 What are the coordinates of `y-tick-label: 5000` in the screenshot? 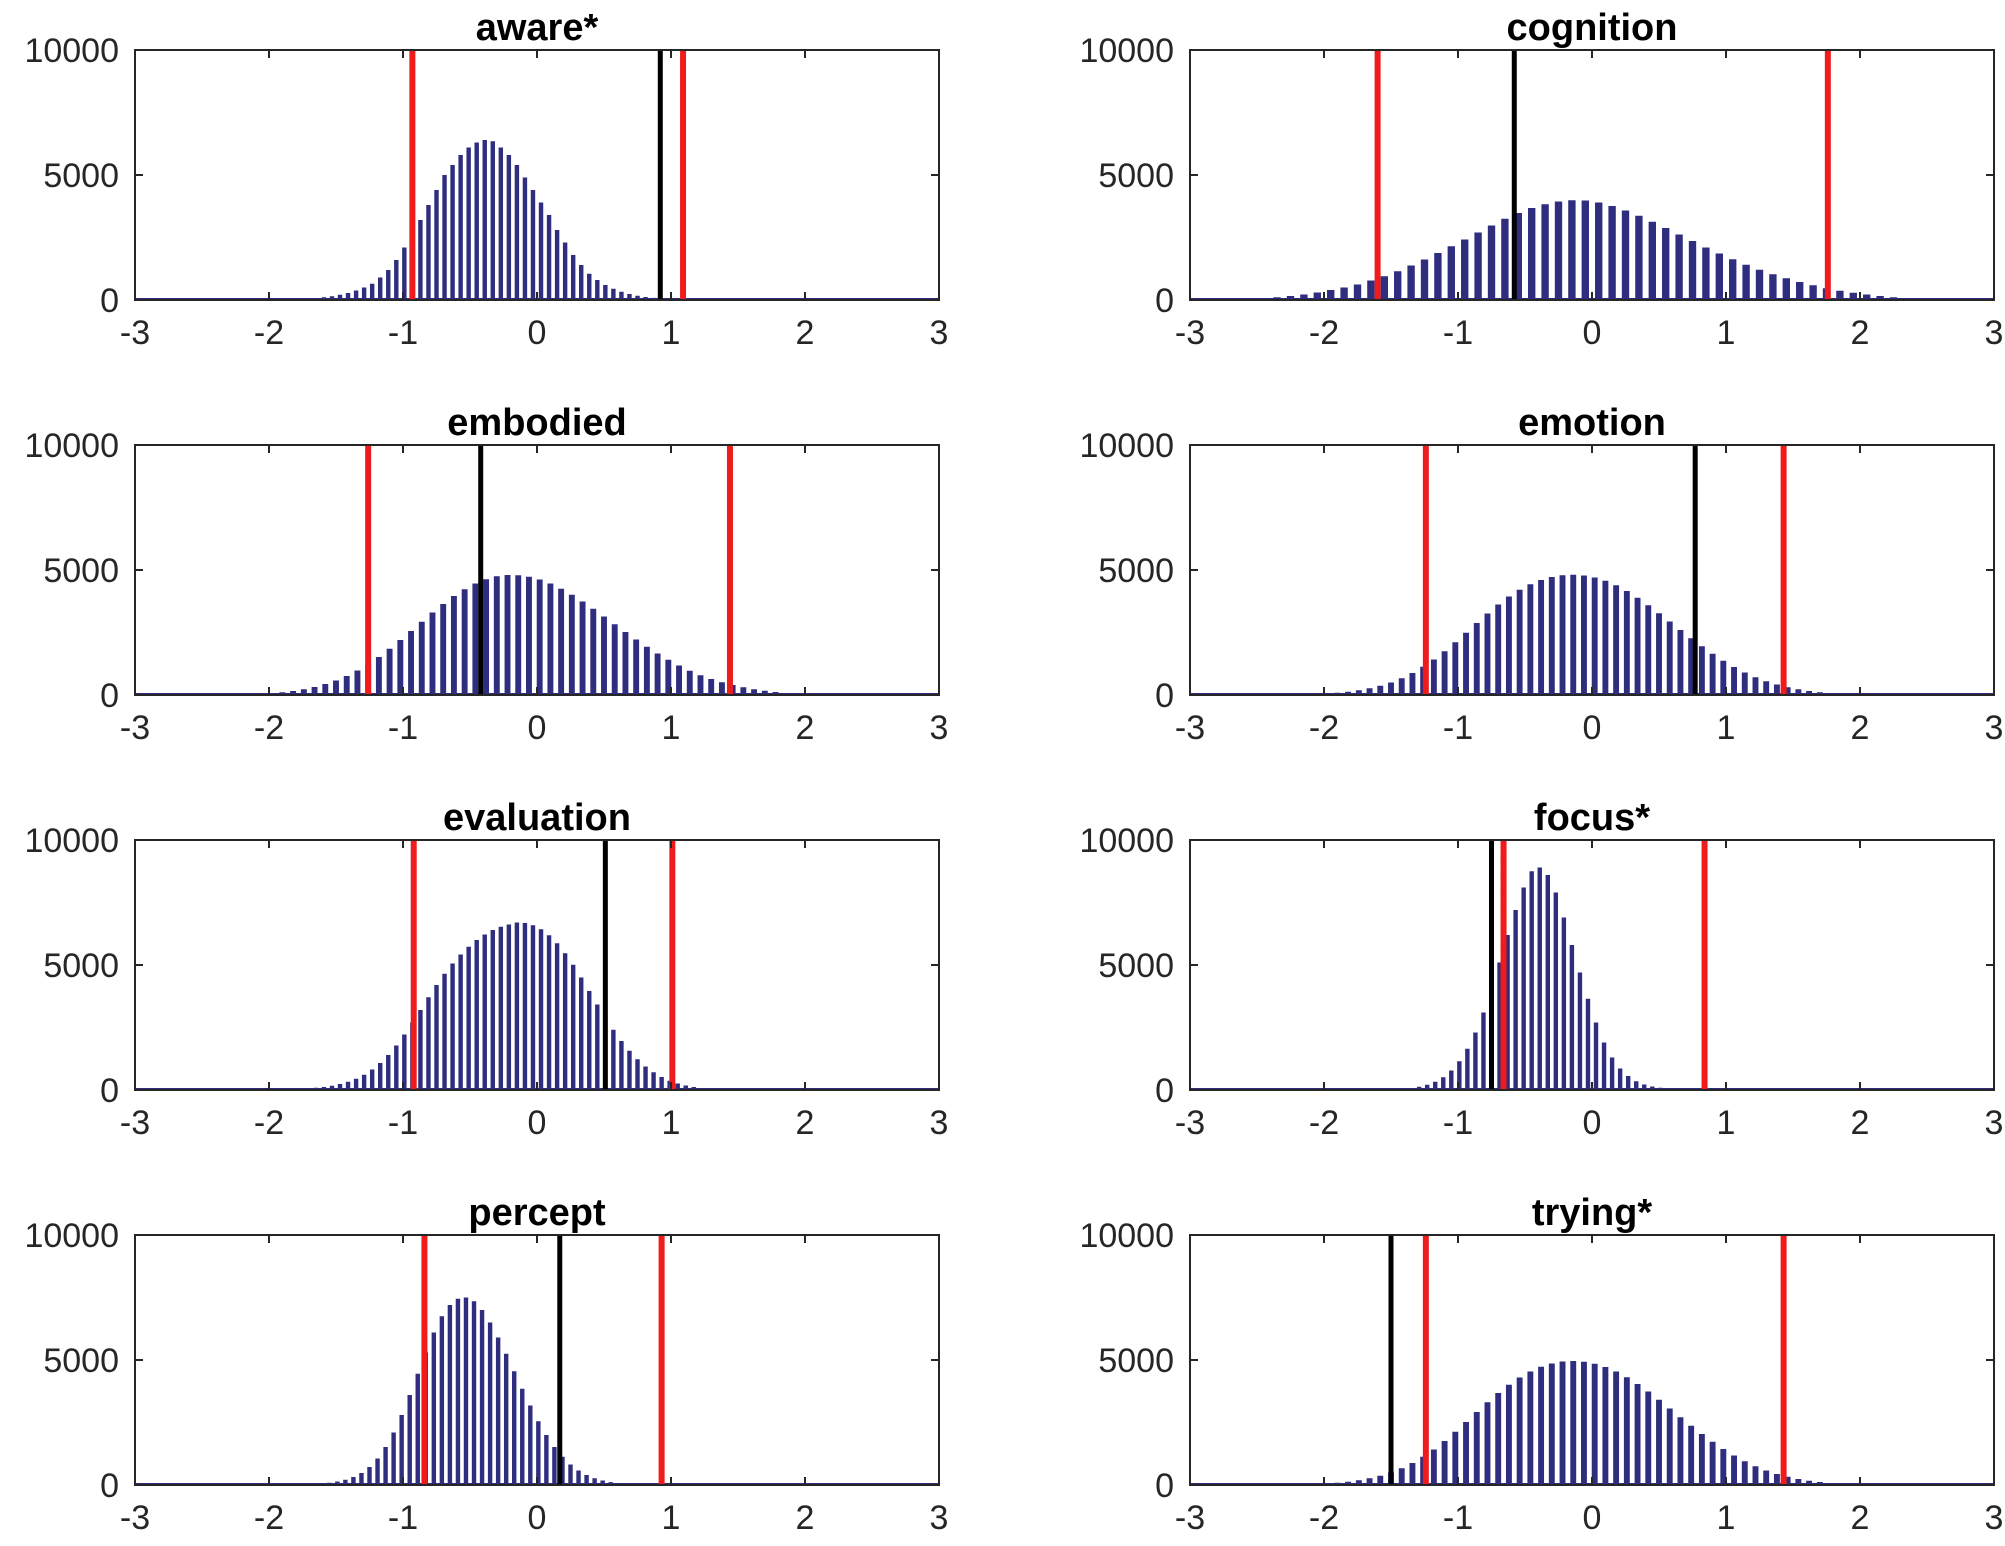 It's located at (1136, 1361).